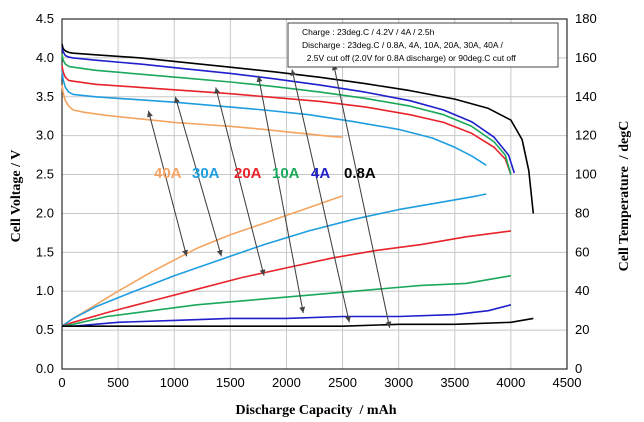 Image resolution: width=644 pixels, height=422 pixels. I want to click on arrow-20A-up, so click(239, 181).